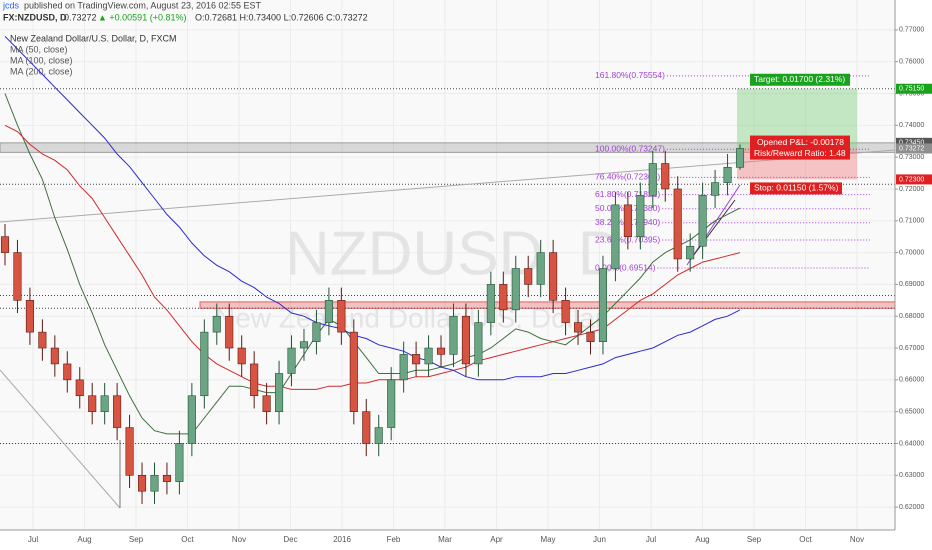 The height and width of the screenshot is (550, 932). I want to click on x-tick-label: Apr, so click(496, 539).